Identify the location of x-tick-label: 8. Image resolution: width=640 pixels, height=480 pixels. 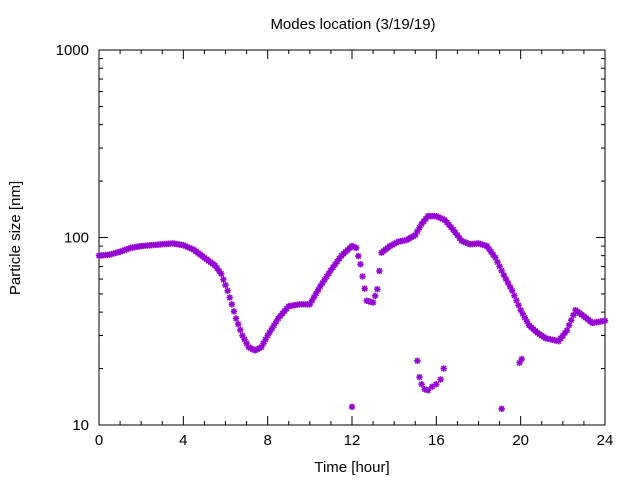
(267, 440).